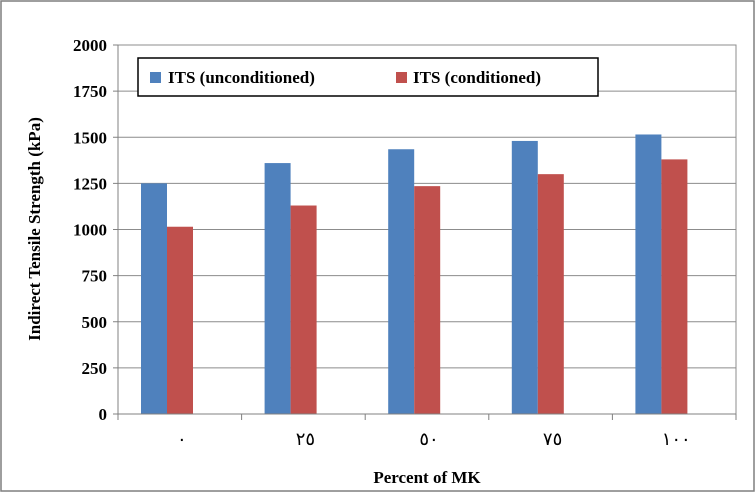  I want to click on x-axis-ticks: ٠ ٢٥ ٥٠ ٧٥ ١٠٠, so click(427, 431).